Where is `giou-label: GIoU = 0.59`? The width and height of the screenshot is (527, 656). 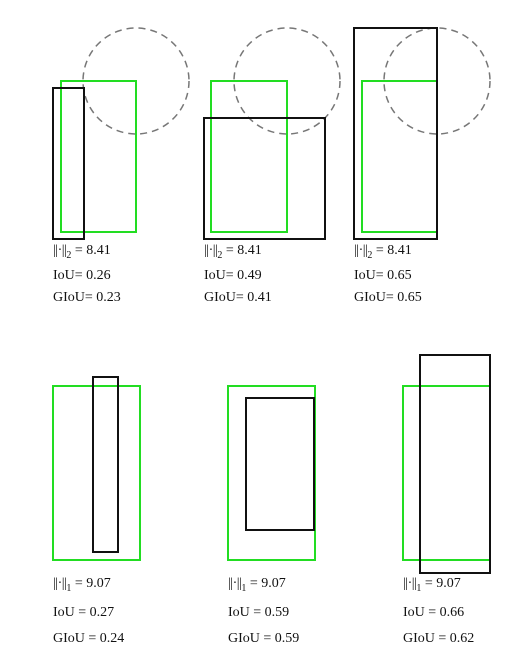
giou-label: GIoU = 0.59 is located at coordinates (264, 638).